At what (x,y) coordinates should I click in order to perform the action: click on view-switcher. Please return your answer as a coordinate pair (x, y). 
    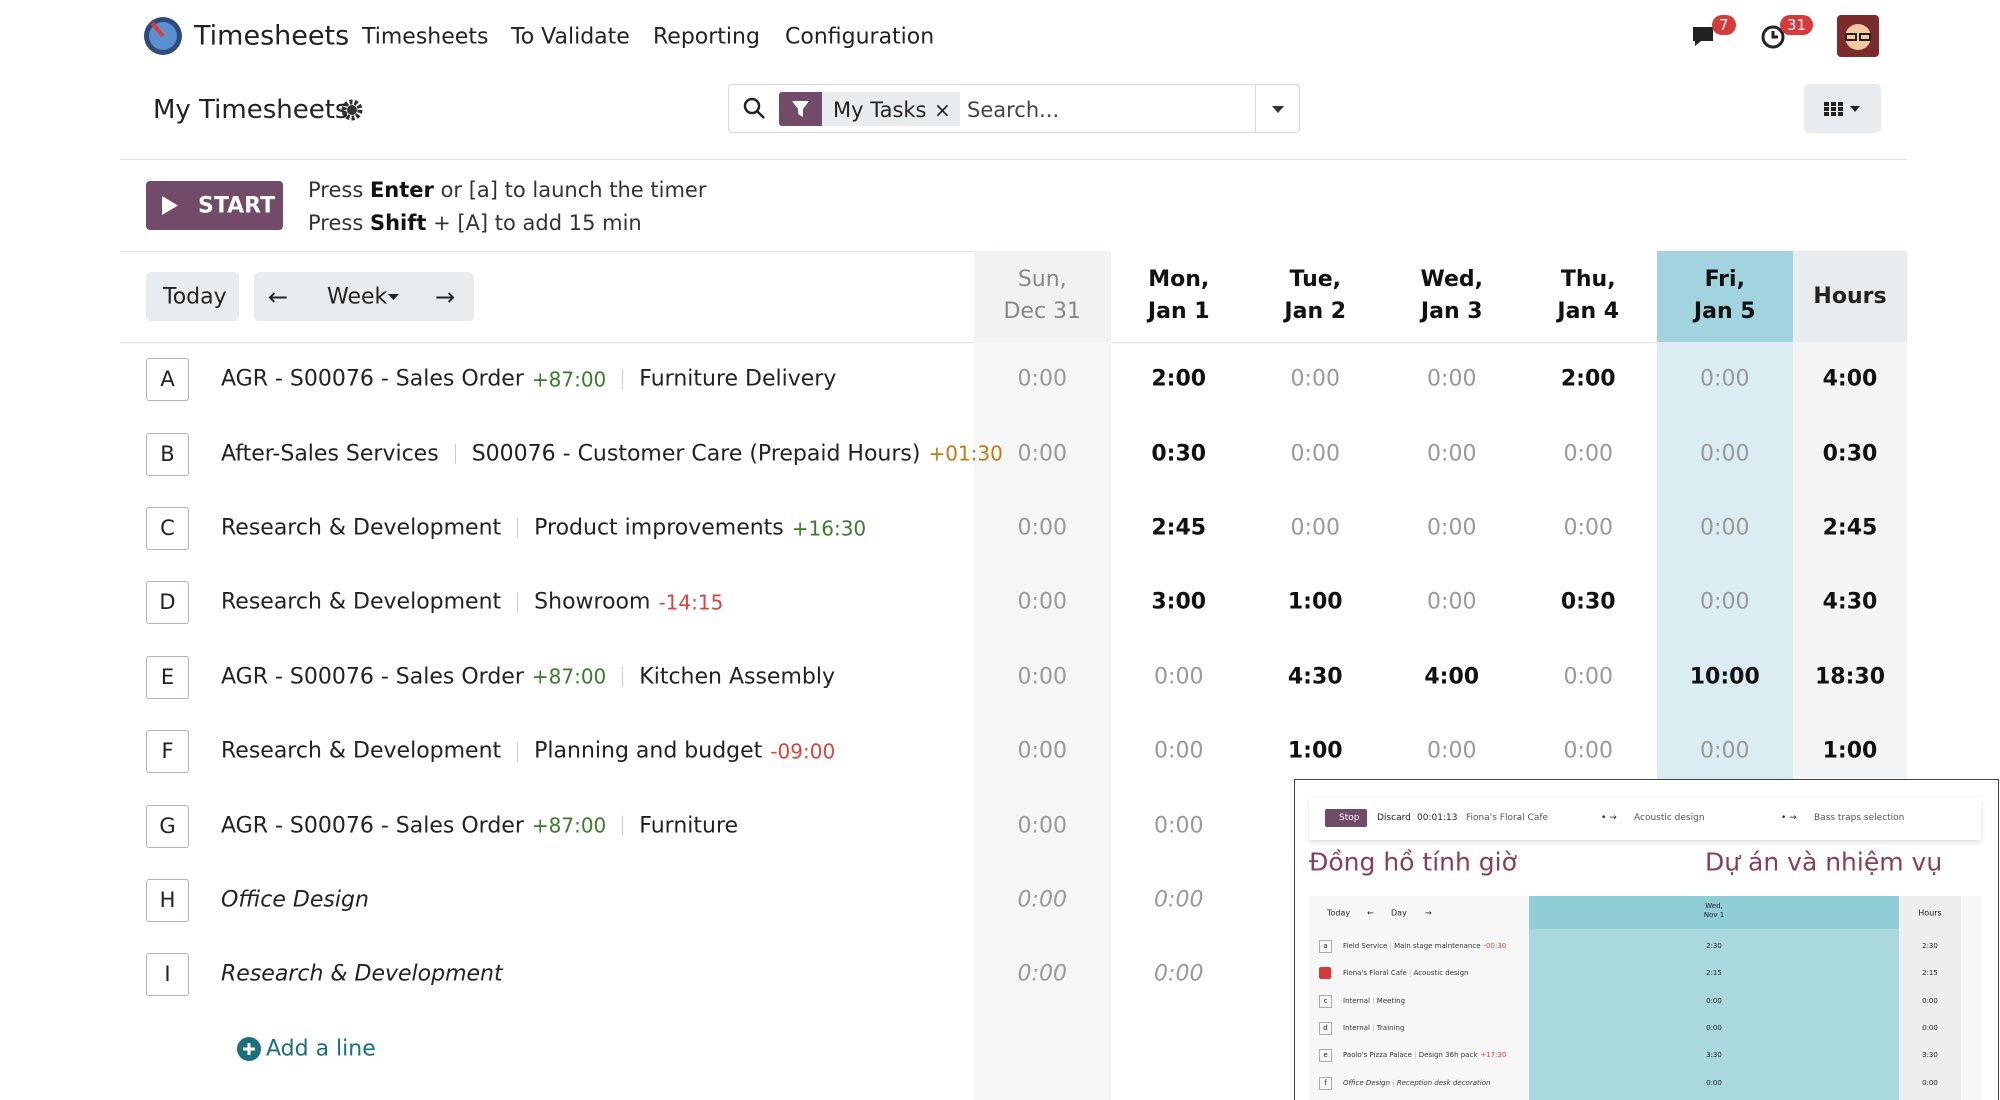
    Looking at the image, I should click on (1842, 108).